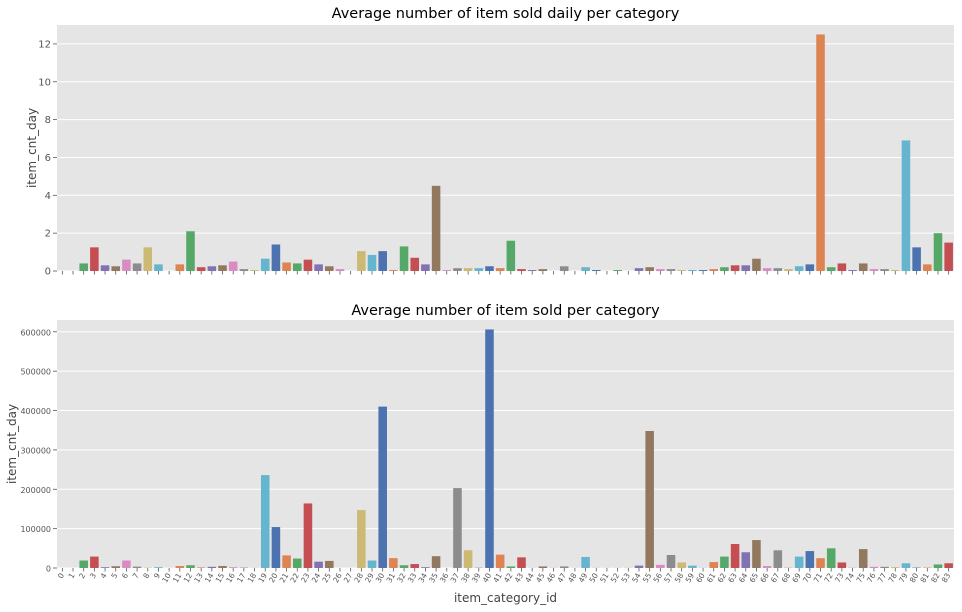 This screenshot has height=612, width=962. I want to click on x-tick-label: 8, so click(146, 575).